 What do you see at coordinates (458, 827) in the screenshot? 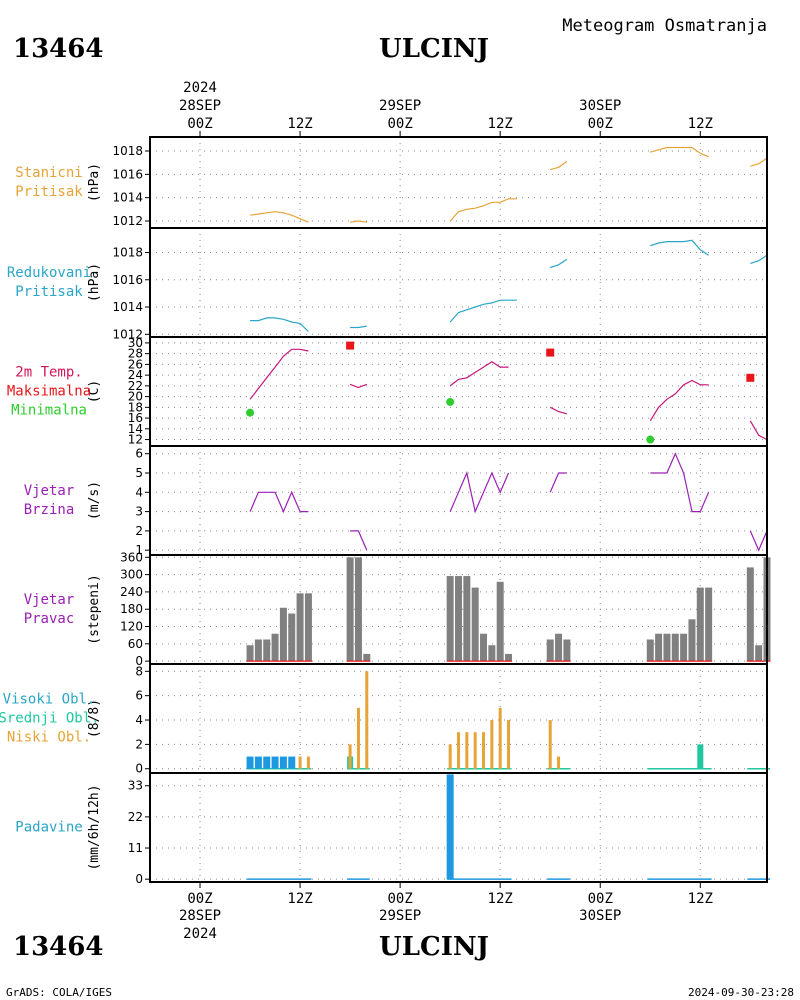
I see `panel-frame-precipitation` at bounding box center [458, 827].